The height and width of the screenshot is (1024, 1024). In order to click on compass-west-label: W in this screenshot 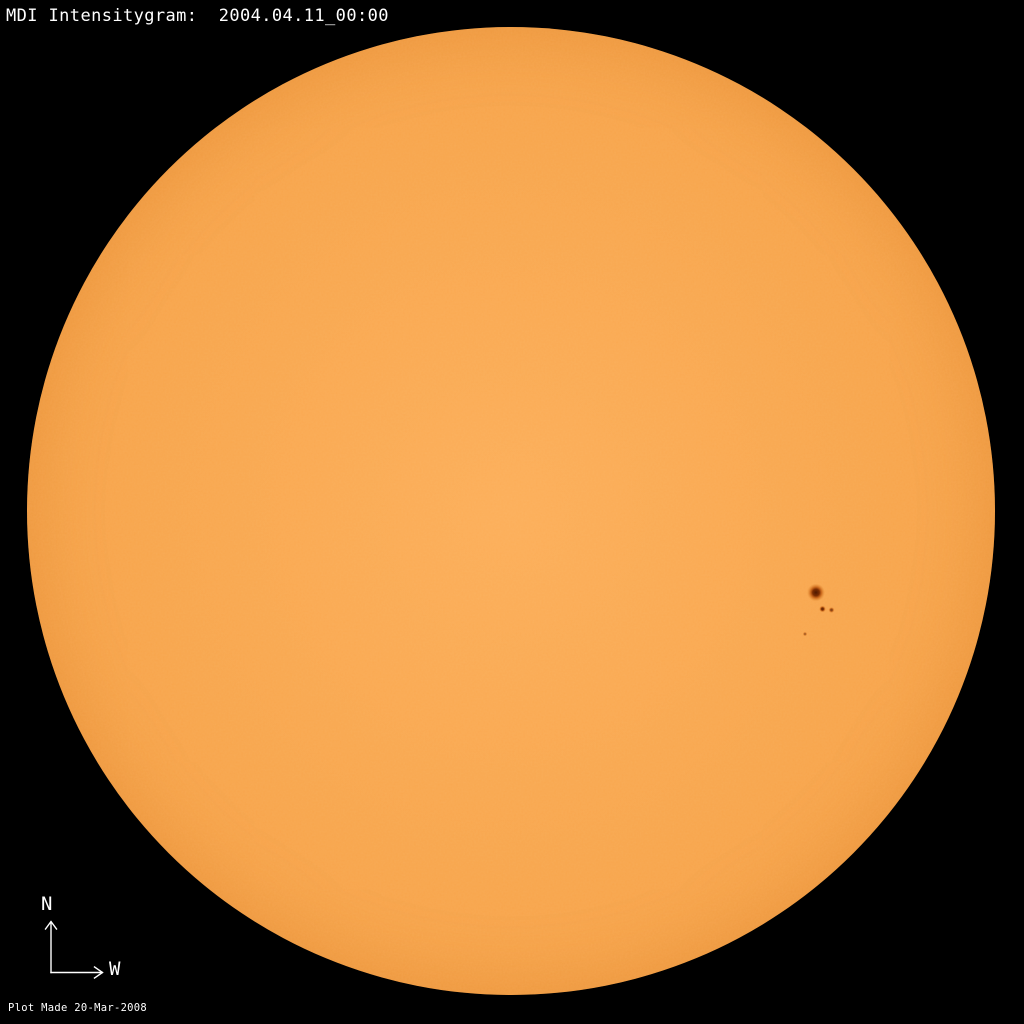, I will do `click(115, 969)`.